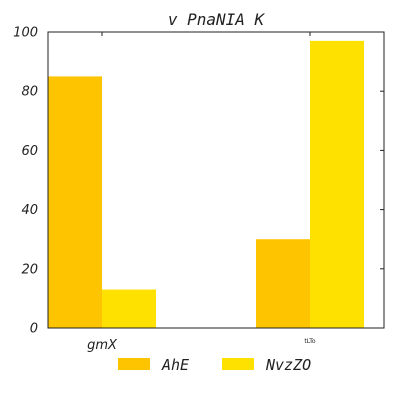 The width and height of the screenshot is (402, 402). Describe the element at coordinates (175, 365) in the screenshot. I see `legend-label-ahe: AhE` at that location.